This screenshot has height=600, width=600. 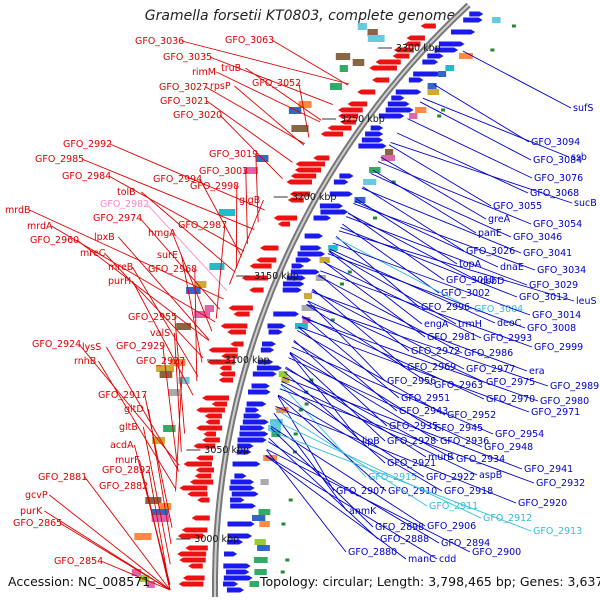 What do you see at coordinates (436, 324) in the screenshot?
I see `gene-label-right: engA` at bounding box center [436, 324].